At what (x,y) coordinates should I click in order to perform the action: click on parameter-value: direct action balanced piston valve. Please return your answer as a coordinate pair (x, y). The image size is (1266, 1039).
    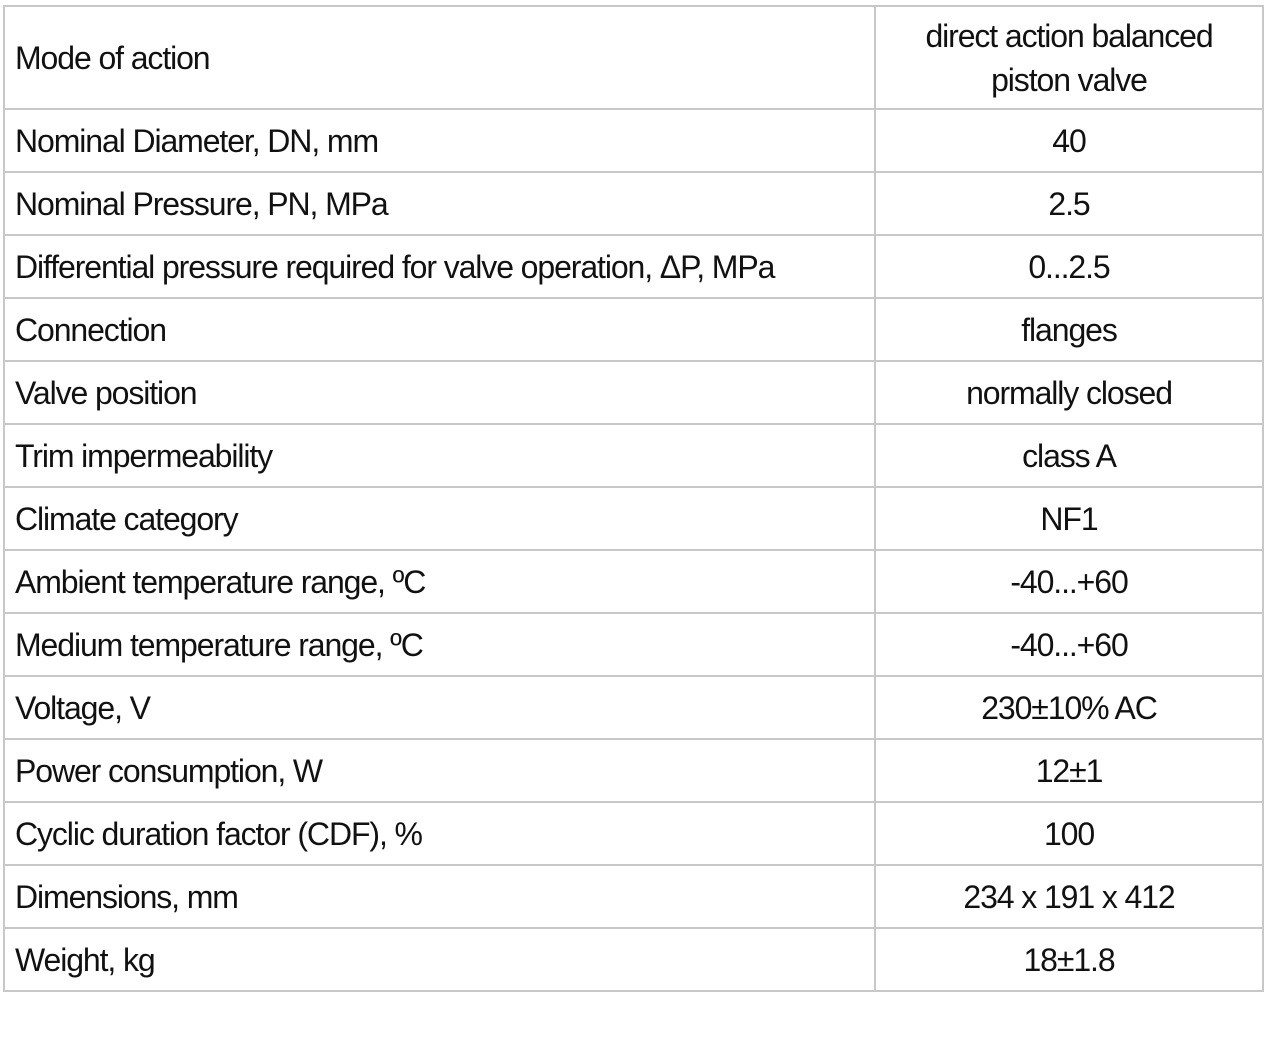
    Looking at the image, I should click on (1069, 57).